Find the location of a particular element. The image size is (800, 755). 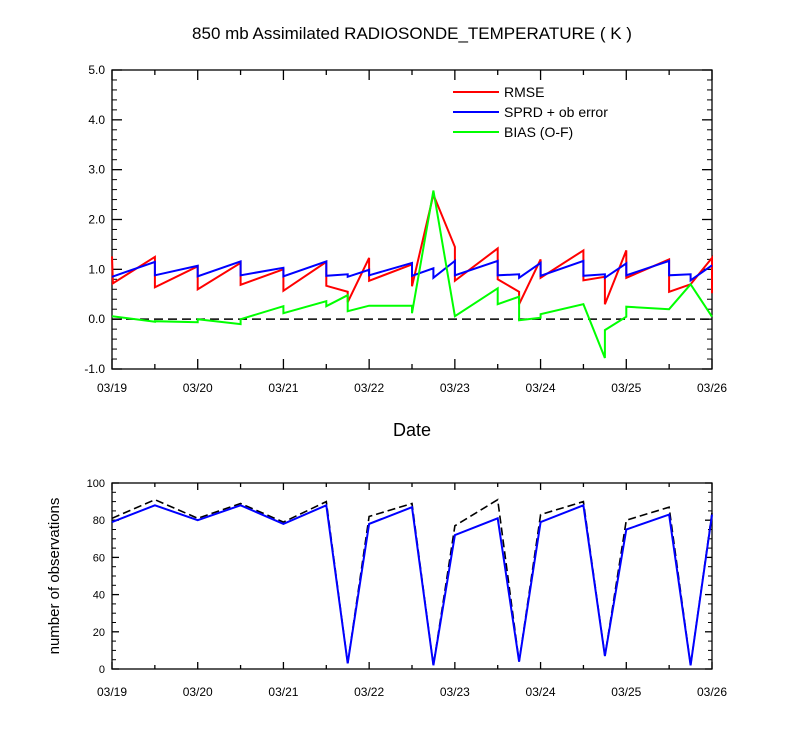

top-series-line-rmse is located at coordinates (412, 248).